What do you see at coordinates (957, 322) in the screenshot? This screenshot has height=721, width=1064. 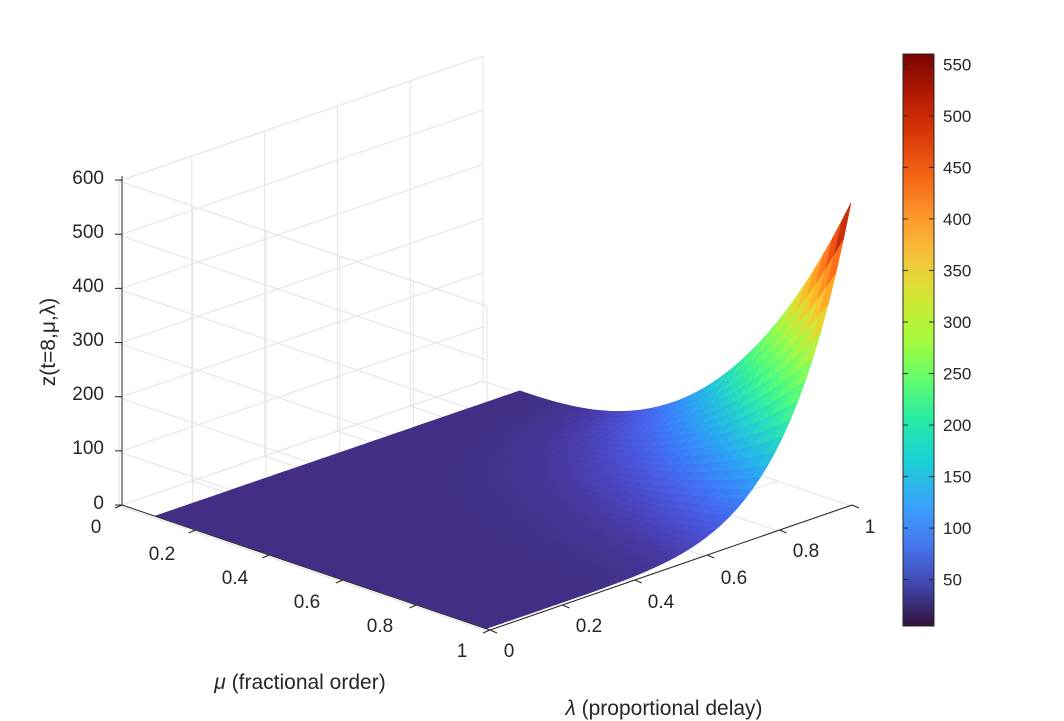 I see `colorbar-tick-label: 300` at bounding box center [957, 322].